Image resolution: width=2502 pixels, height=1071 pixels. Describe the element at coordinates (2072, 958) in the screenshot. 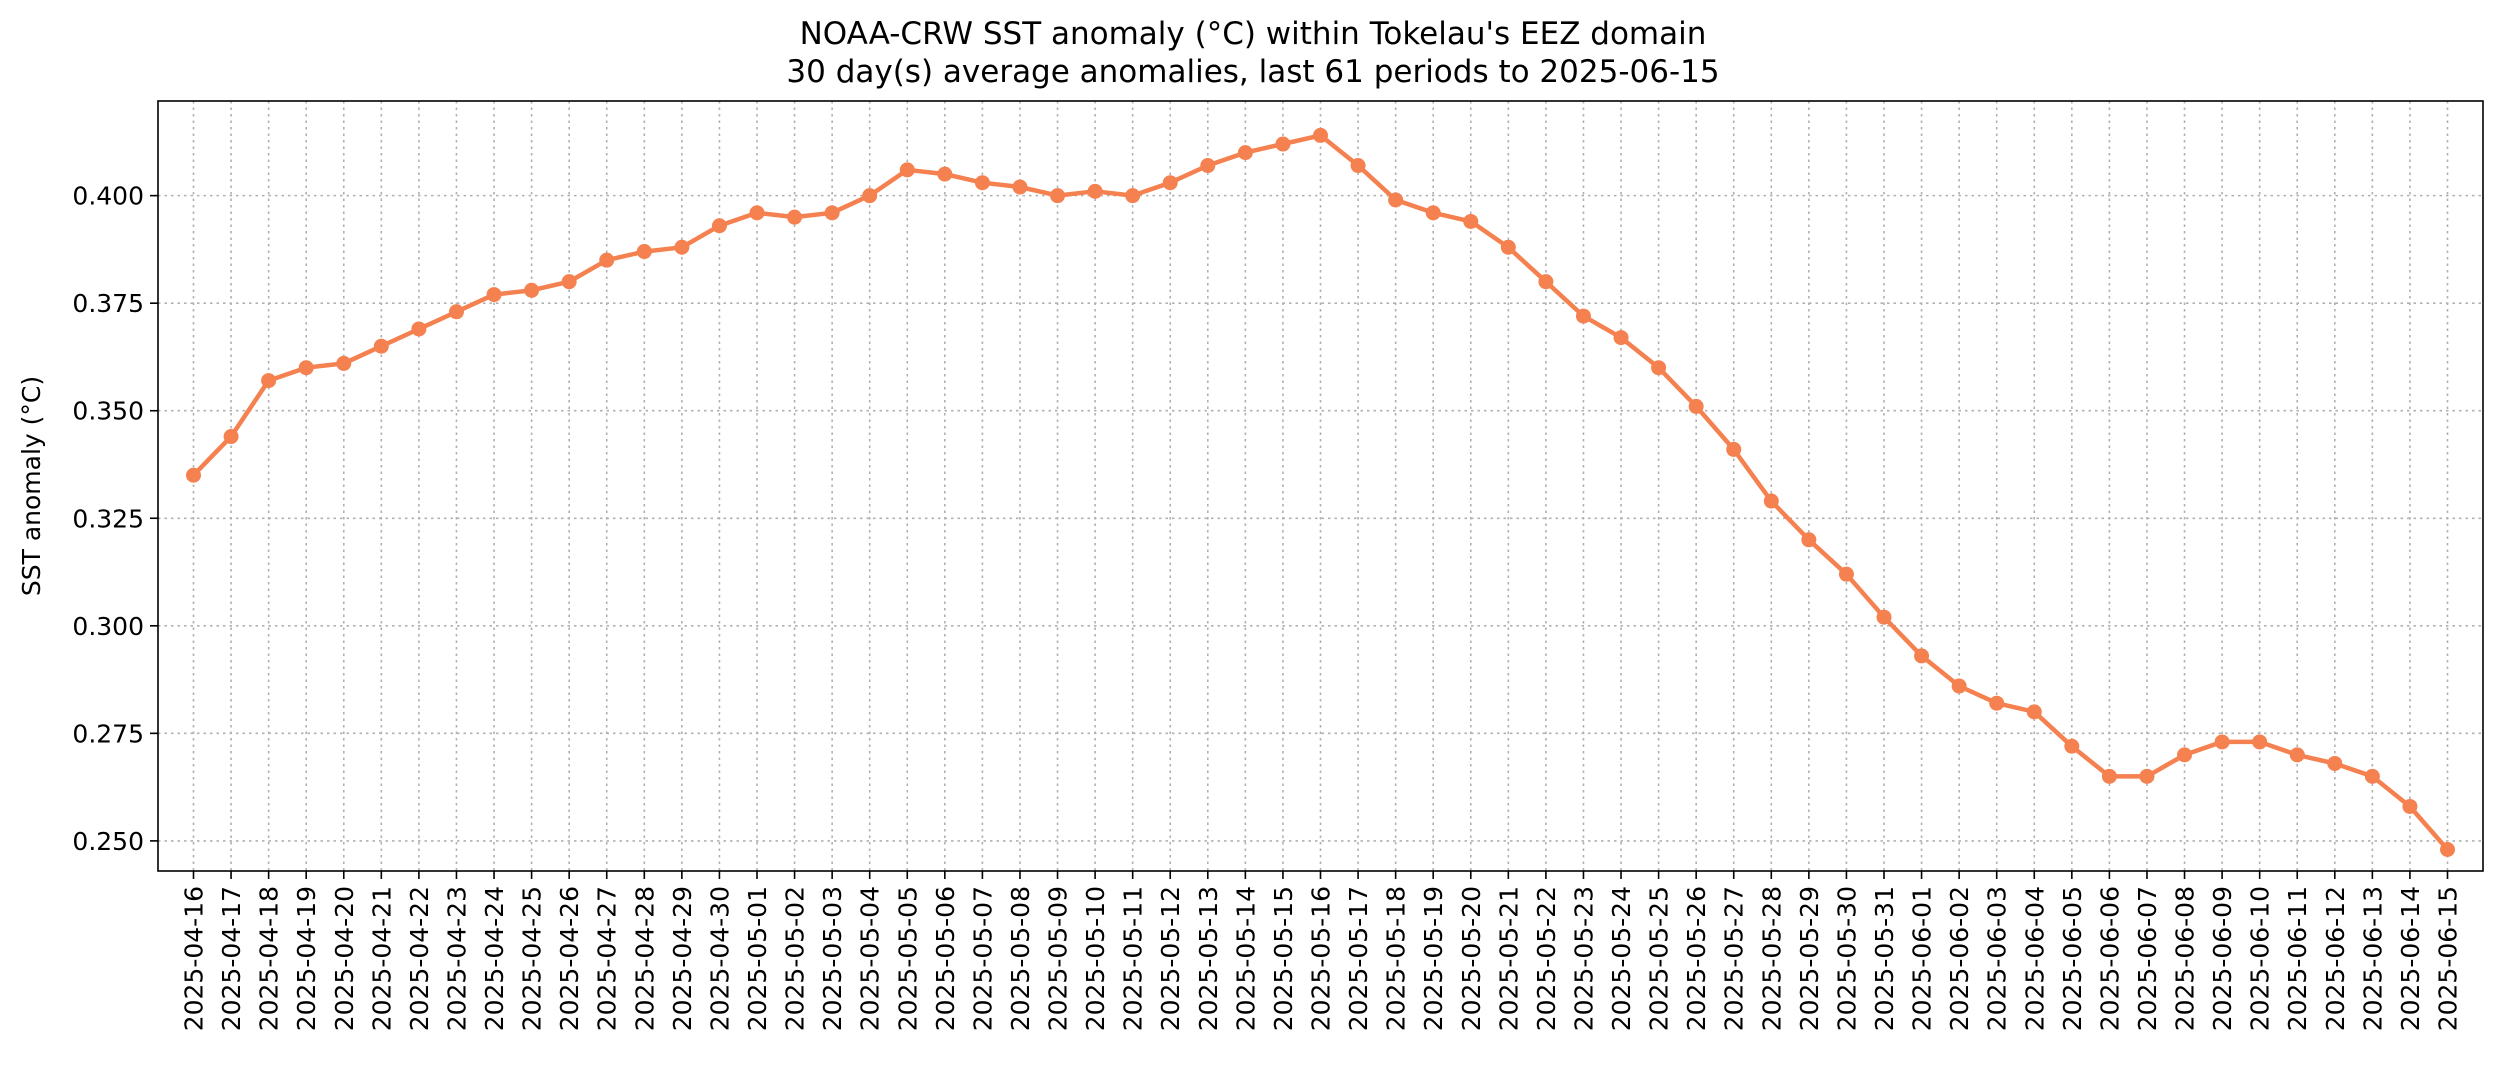

I see `x-tick-label: 2025-06-05` at that location.